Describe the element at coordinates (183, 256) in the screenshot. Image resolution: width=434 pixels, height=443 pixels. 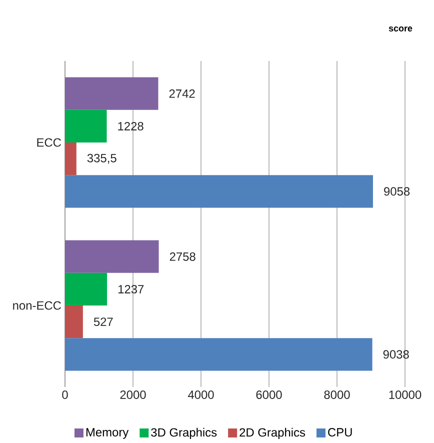
I see `data-label: 2758` at that location.